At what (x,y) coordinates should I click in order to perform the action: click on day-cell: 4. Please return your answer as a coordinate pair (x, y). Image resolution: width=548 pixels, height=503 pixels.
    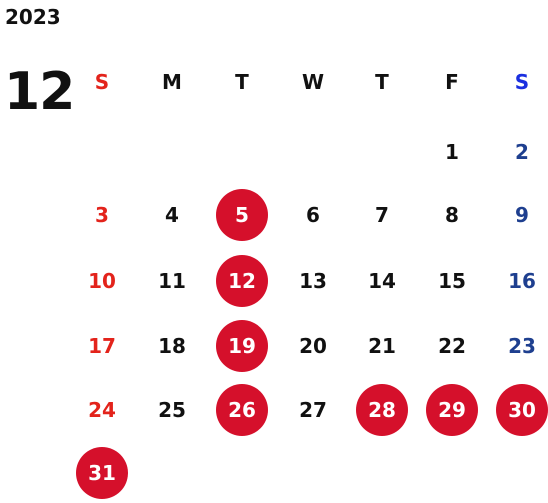
    Looking at the image, I should click on (172, 215).